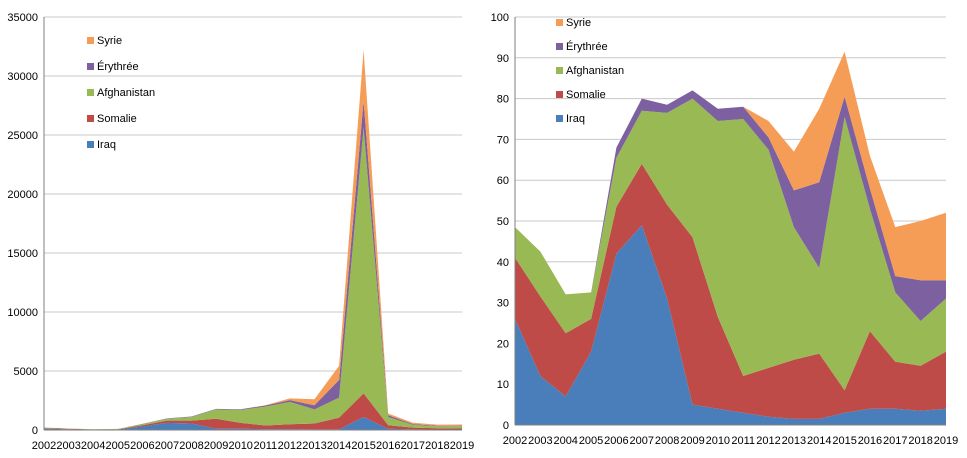  Describe the element at coordinates (503, 344) in the screenshot. I see `y-tick-label: 20` at that location.